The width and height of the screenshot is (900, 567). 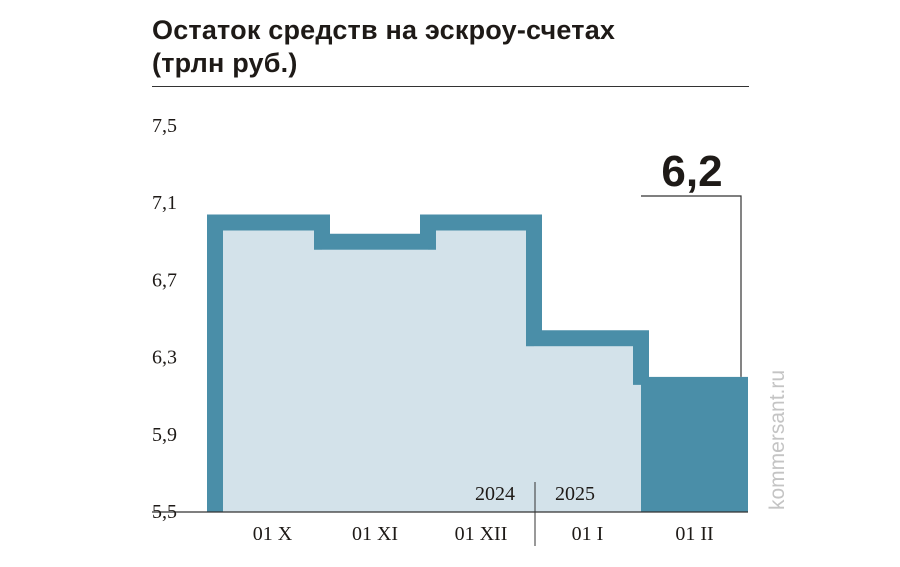 What do you see at coordinates (450, 86) in the screenshot?
I see `title-divider` at bounding box center [450, 86].